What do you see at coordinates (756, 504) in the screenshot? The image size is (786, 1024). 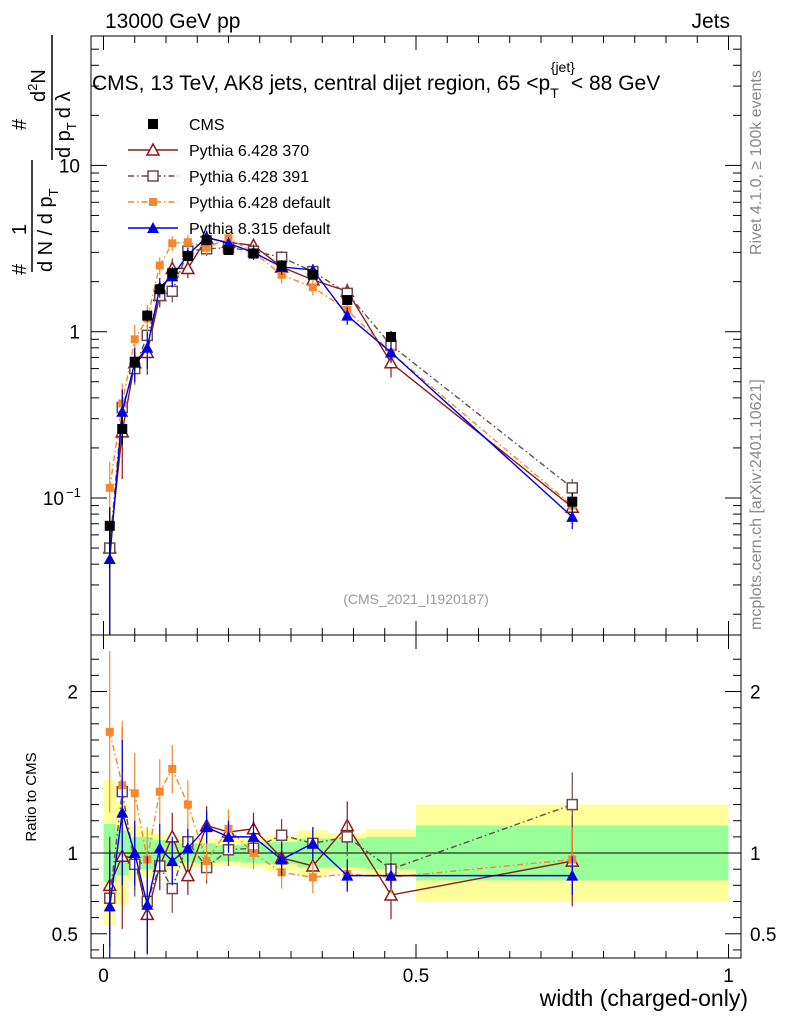 I see `side-label-bottom: mcplots.cern.ch [arXiv:2401.10621]` at bounding box center [756, 504].